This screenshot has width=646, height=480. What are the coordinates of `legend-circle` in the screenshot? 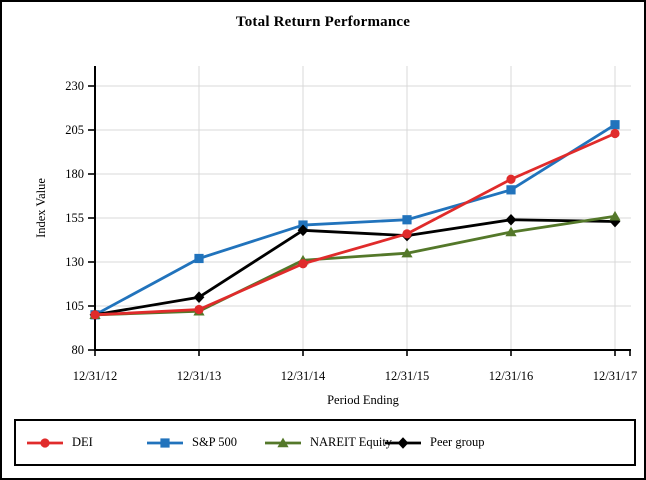 It's located at (45, 442).